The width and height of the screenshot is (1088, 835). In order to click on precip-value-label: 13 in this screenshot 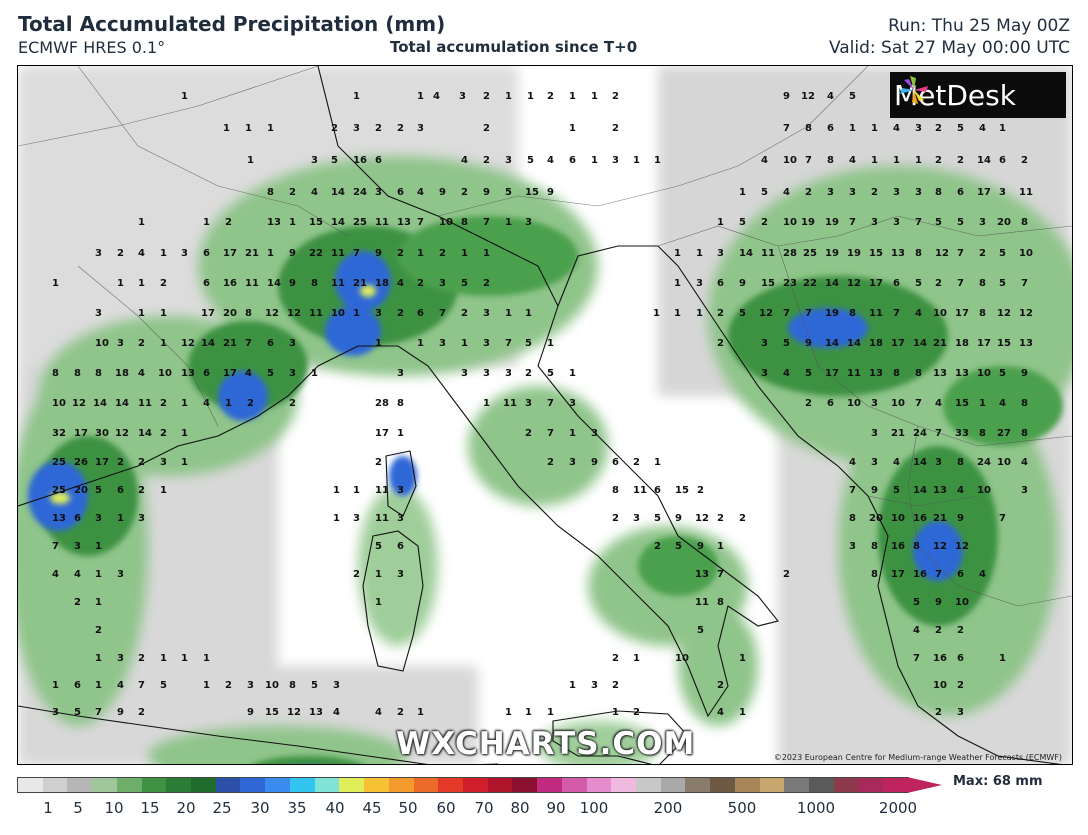, I will do `click(274, 222)`.